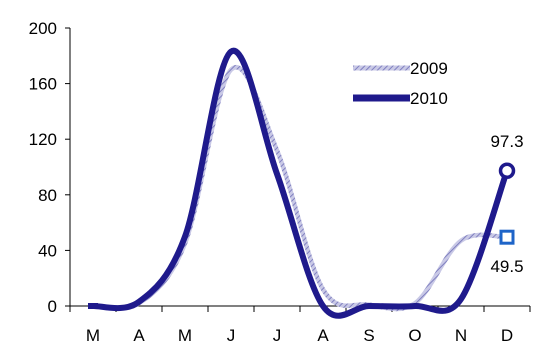 The width and height of the screenshot is (534, 351). I want to click on y-tick-label: 80, so click(47, 195).